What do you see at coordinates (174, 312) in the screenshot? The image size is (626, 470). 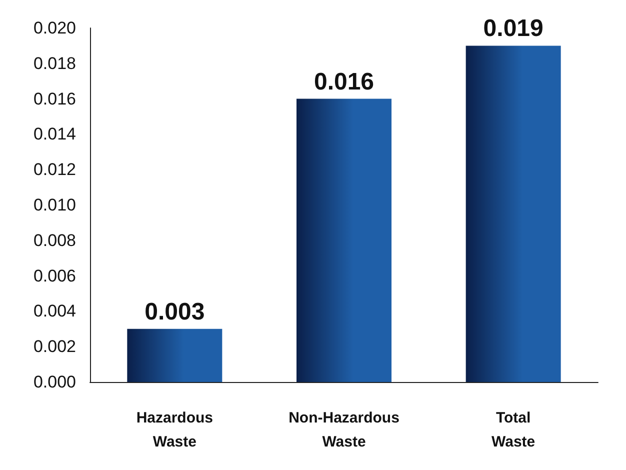 I see `data-label: 0.003` at bounding box center [174, 312].